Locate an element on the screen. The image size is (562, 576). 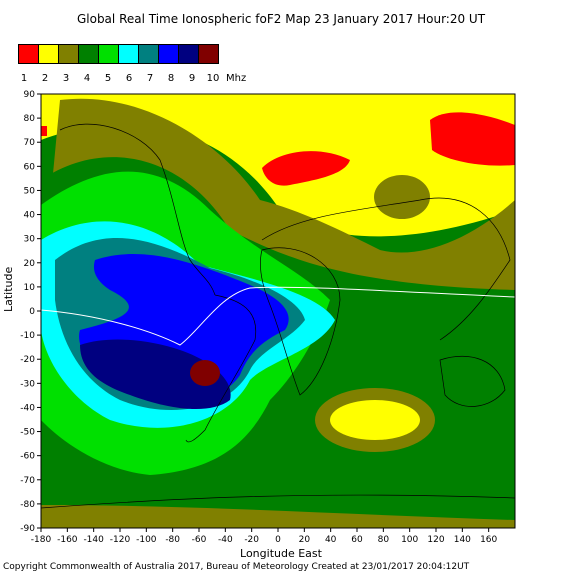
x-tick-label: 0 is located at coordinates (278, 540).